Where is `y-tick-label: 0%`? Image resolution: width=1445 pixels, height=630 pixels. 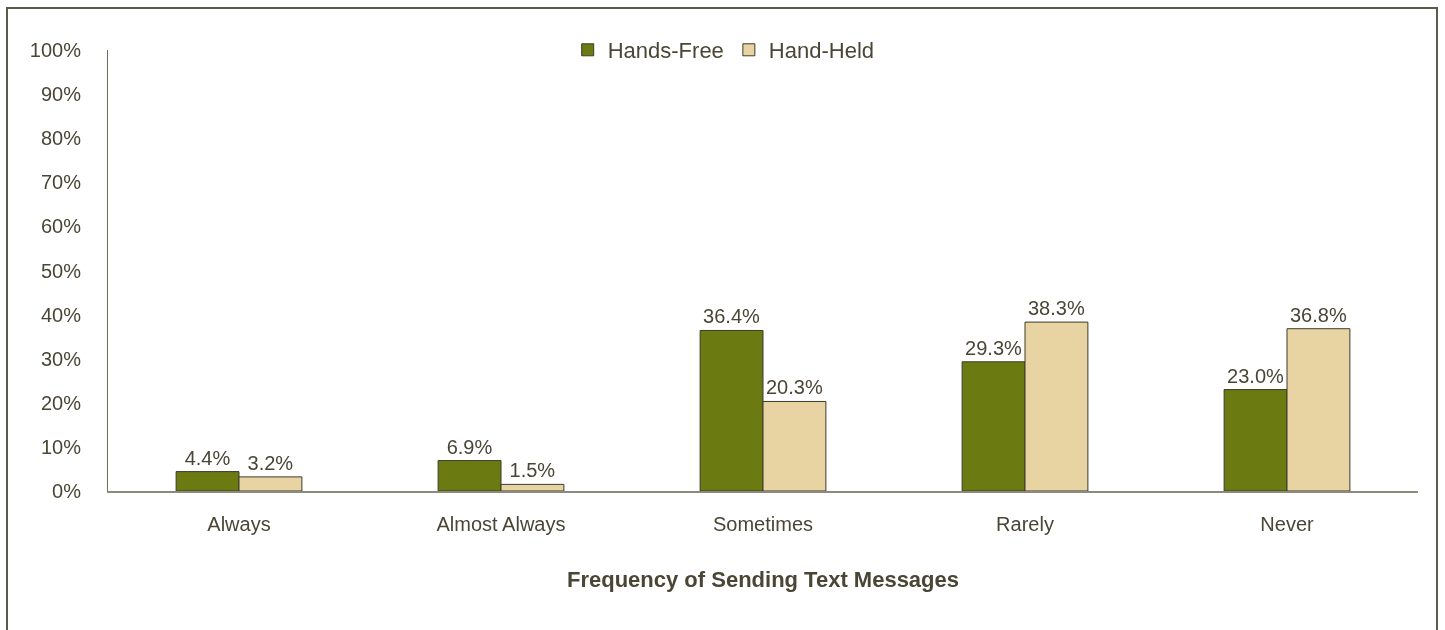
y-tick-label: 0% is located at coordinates (67, 491).